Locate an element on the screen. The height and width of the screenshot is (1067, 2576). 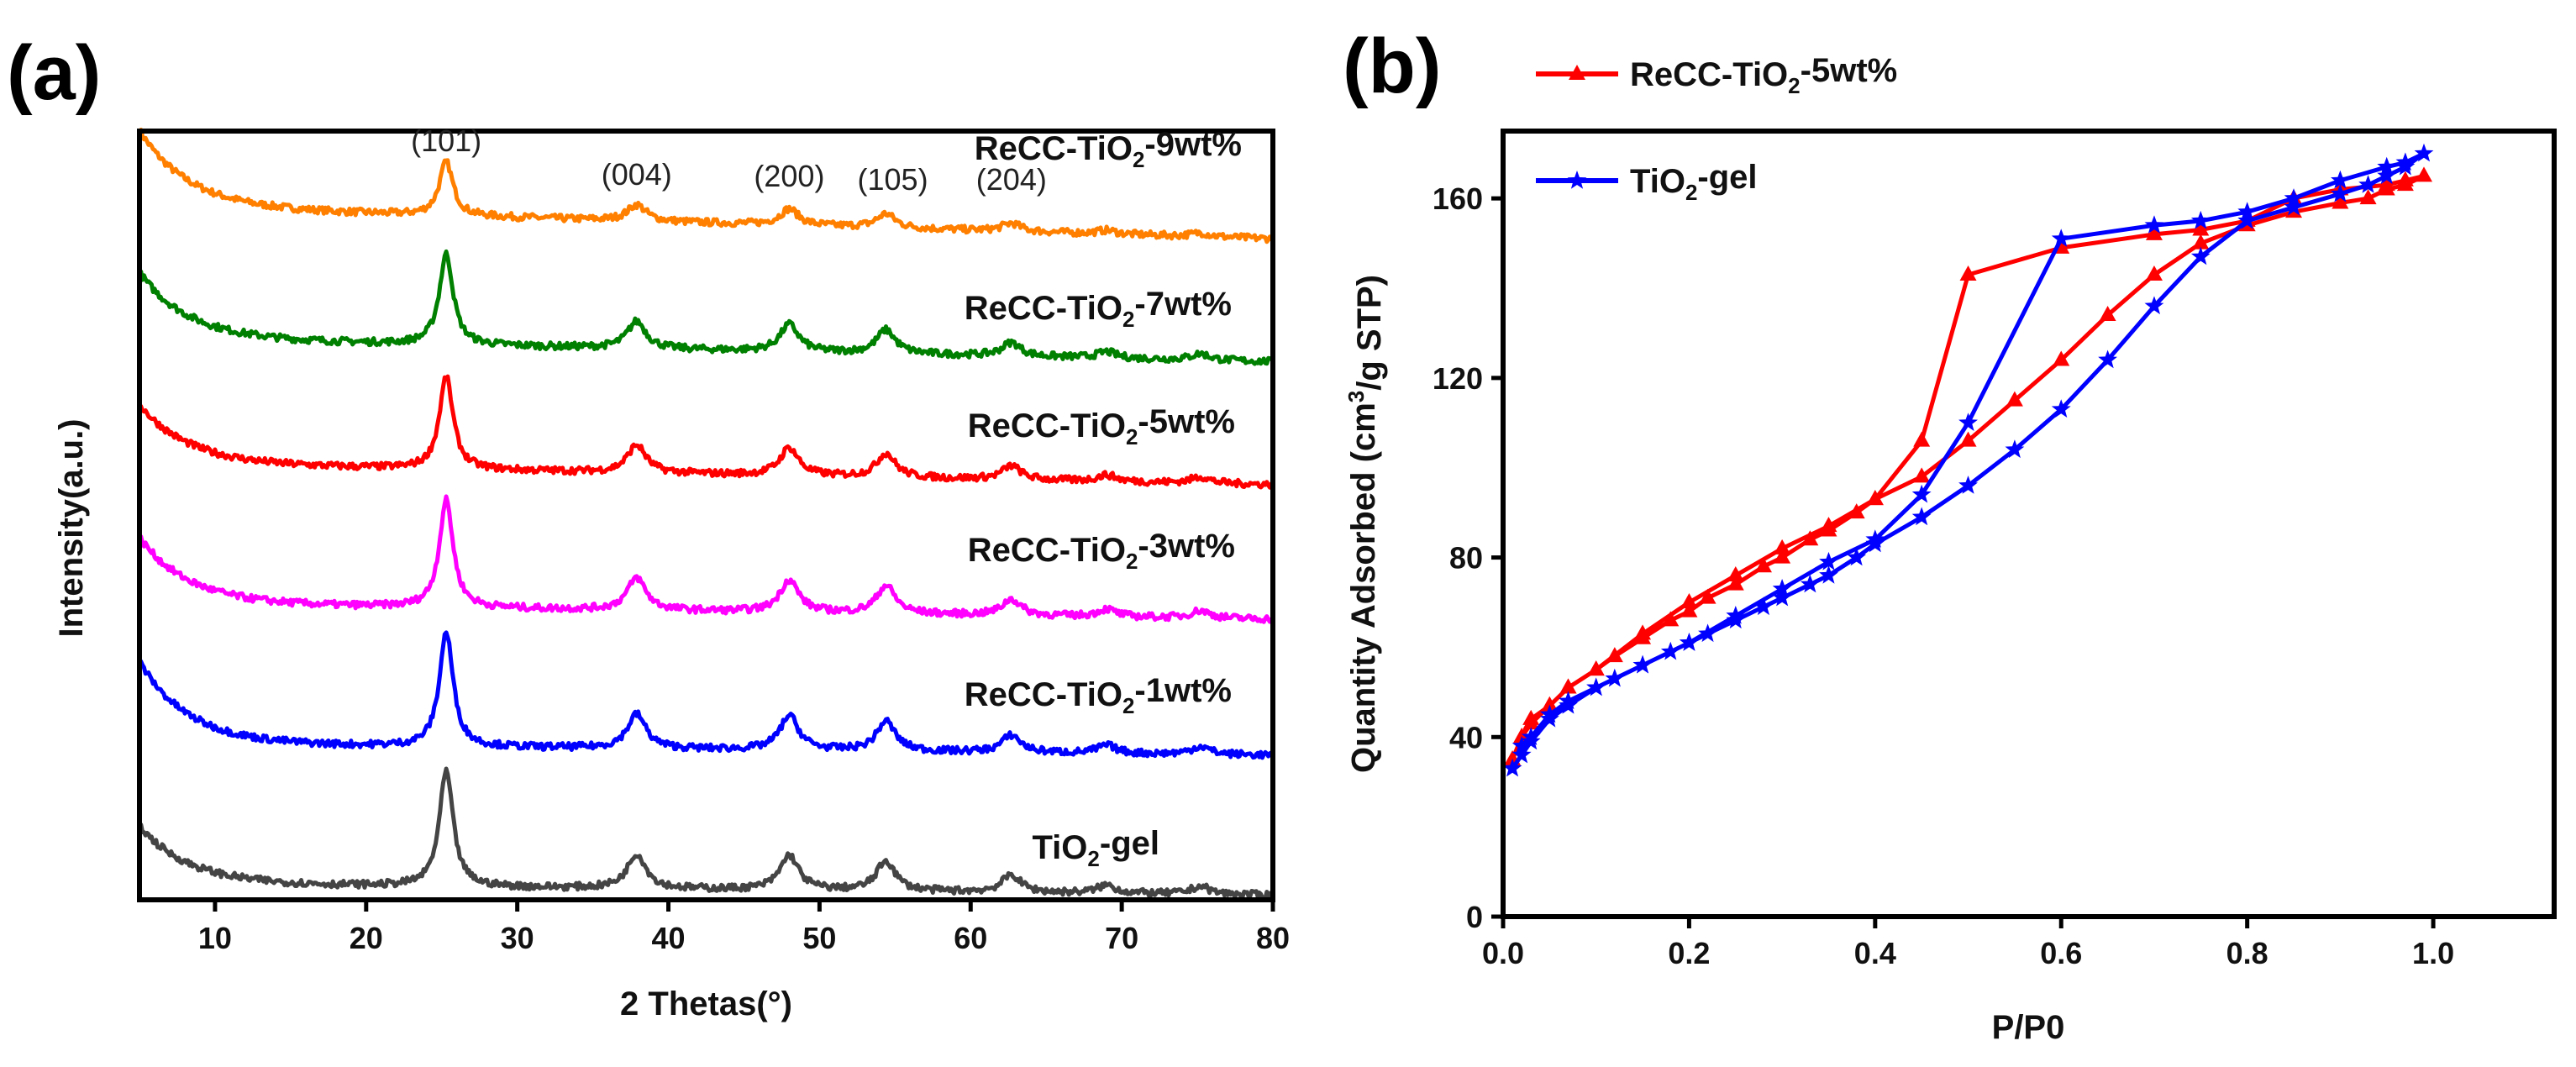
x-tick-label: 60 is located at coordinates (971, 938).